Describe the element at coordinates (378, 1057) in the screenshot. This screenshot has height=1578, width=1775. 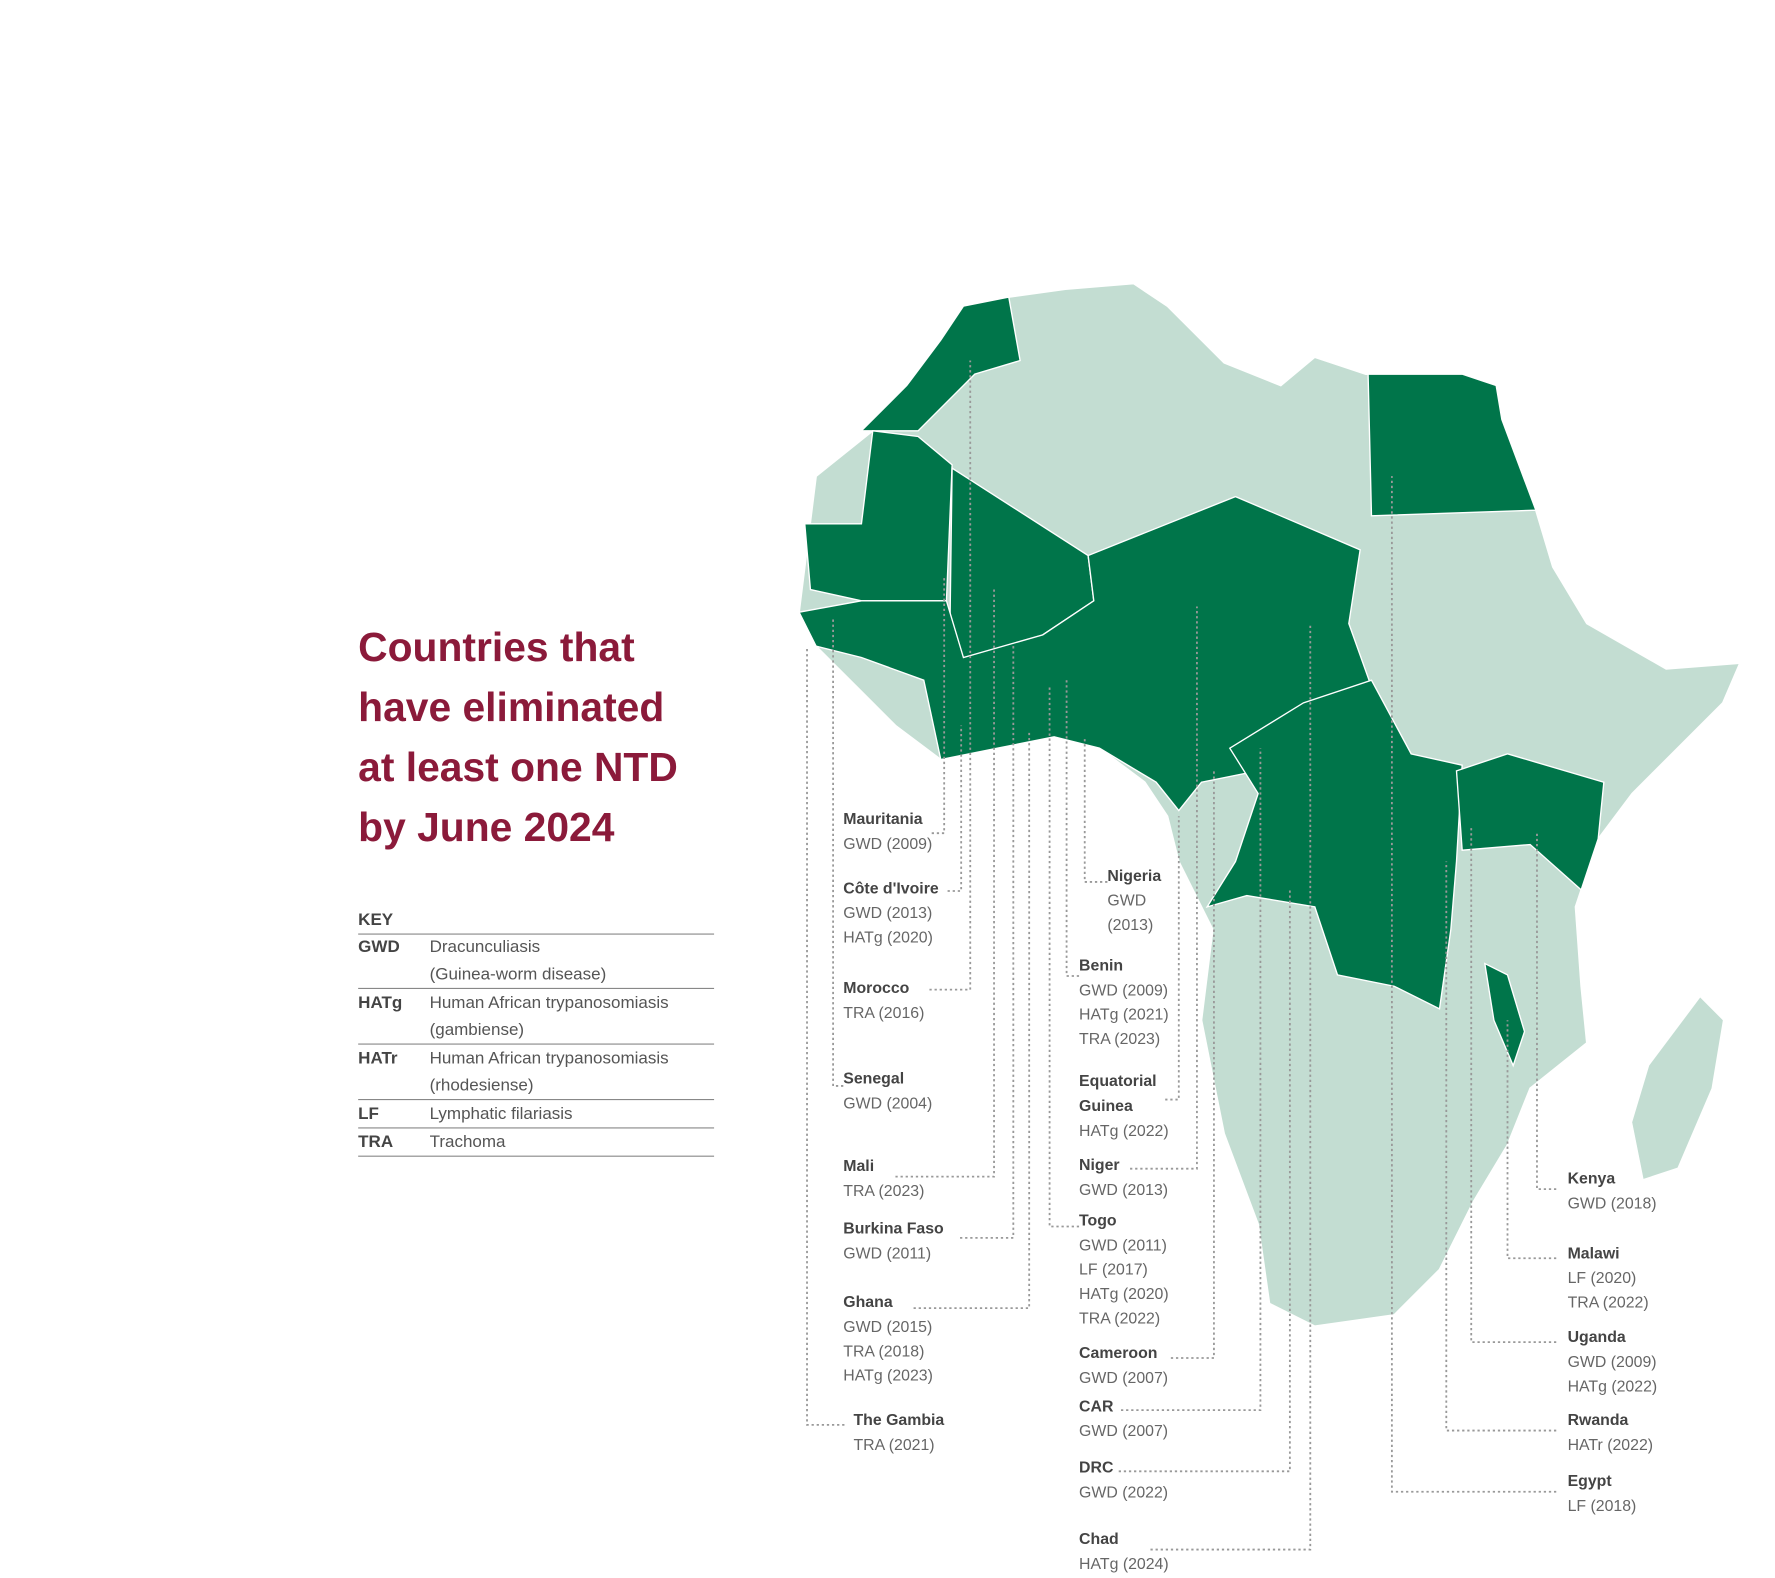
I see `key-code: HATr` at that location.